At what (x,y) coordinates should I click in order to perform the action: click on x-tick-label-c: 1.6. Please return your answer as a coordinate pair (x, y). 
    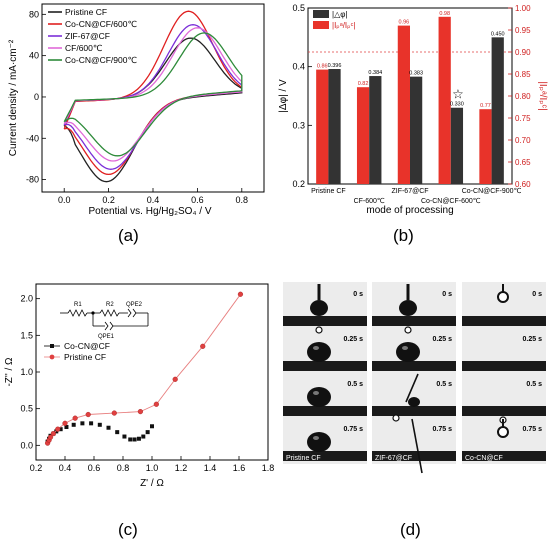
    Looking at the image, I should click on (239, 468).